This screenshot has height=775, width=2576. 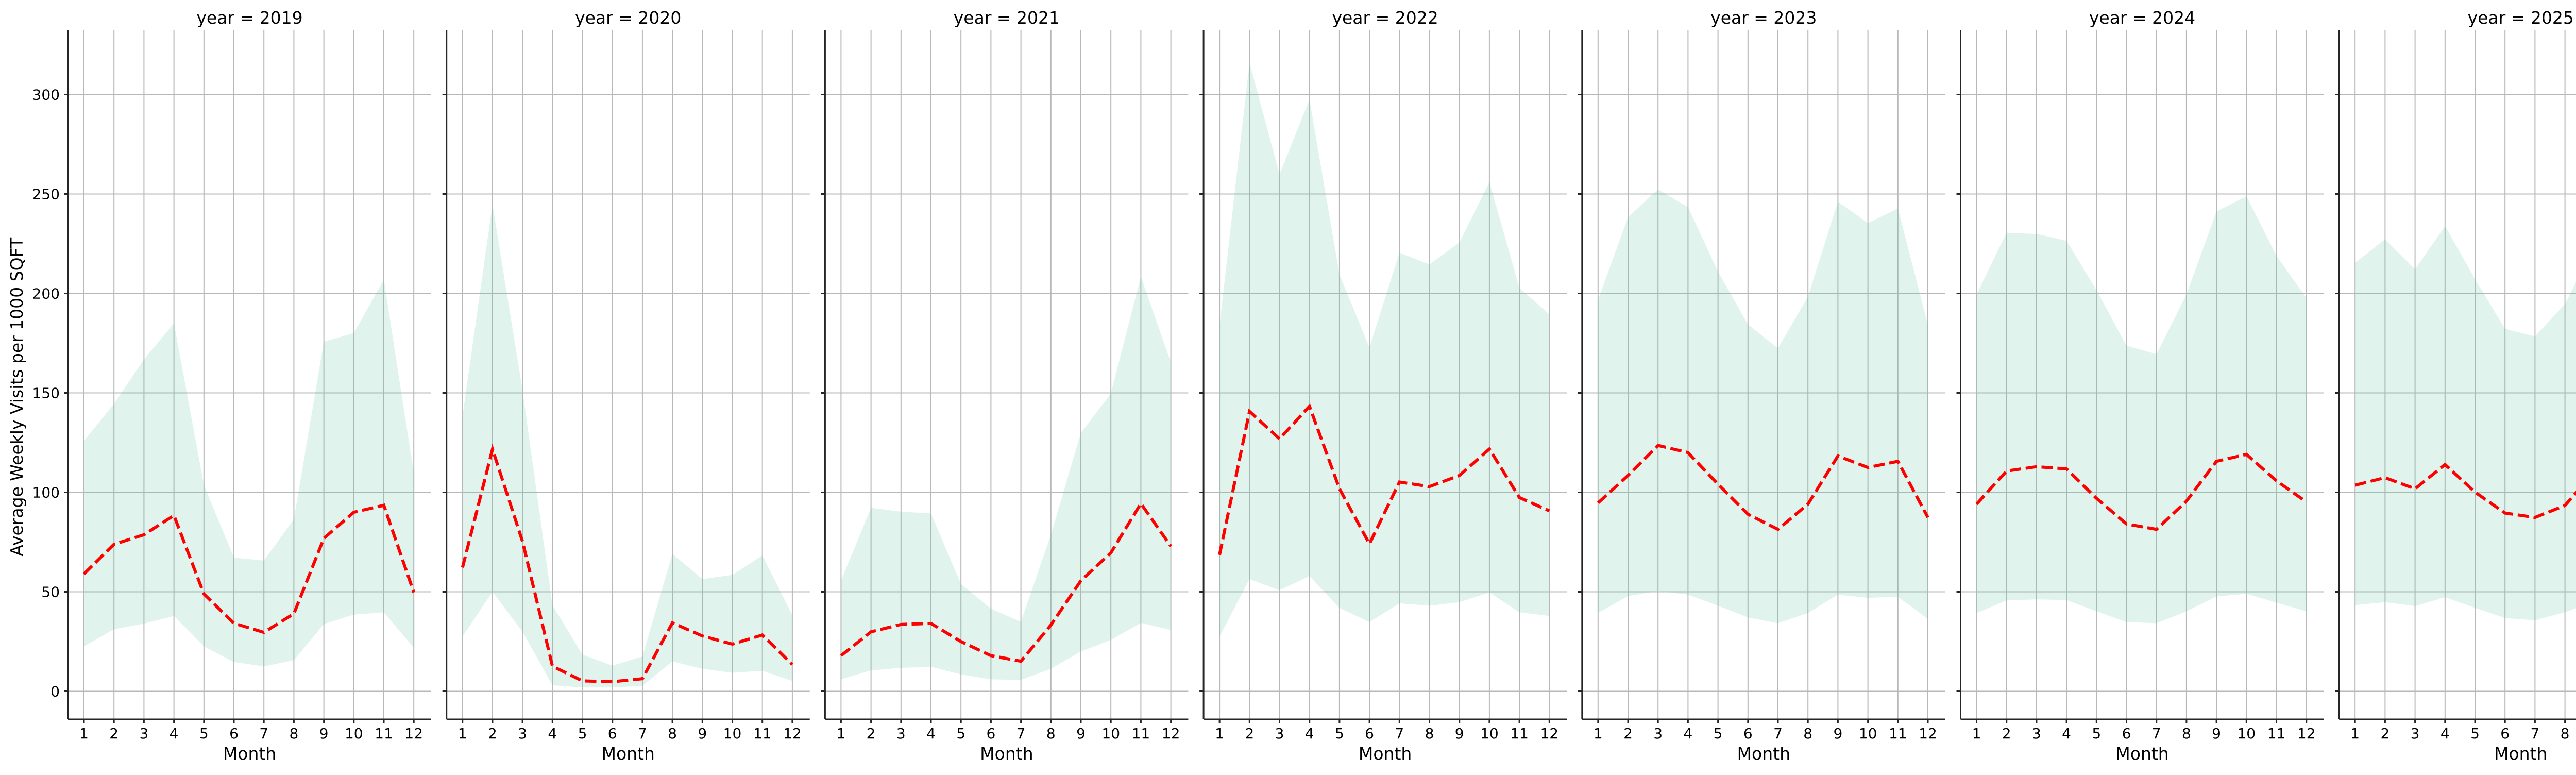 I want to click on panel-title: year = 2021, so click(x=1007, y=18).